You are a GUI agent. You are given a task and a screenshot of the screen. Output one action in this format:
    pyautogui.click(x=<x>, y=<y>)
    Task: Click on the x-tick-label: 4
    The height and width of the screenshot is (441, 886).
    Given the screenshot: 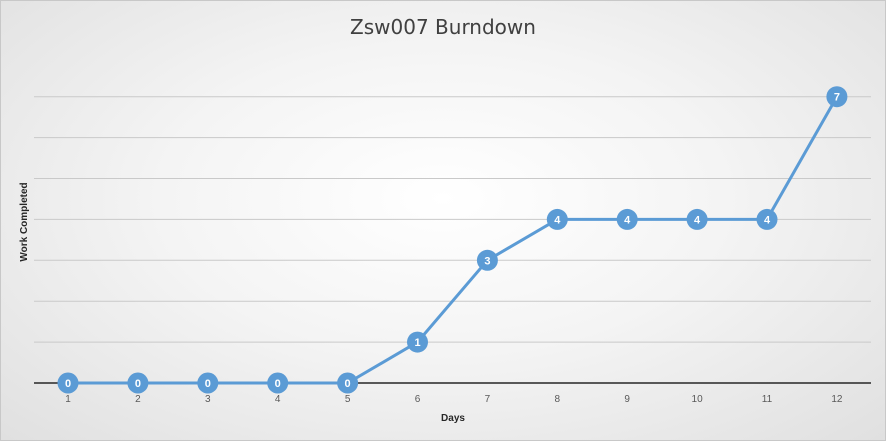 What is the action you would take?
    pyautogui.click(x=278, y=399)
    